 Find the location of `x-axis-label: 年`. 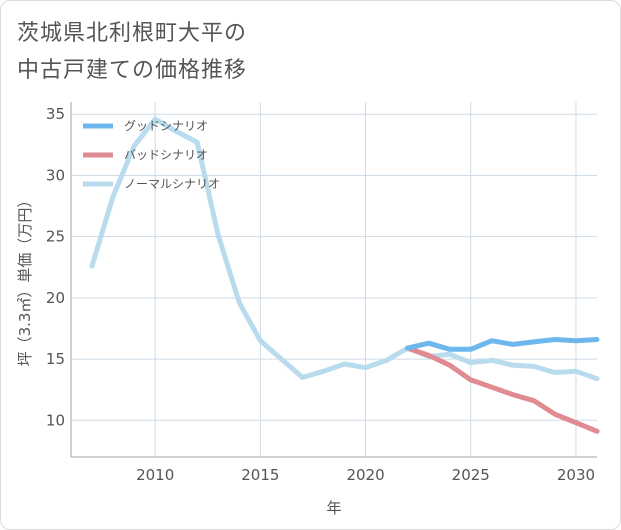

x-axis-label: 年 is located at coordinates (333, 508).